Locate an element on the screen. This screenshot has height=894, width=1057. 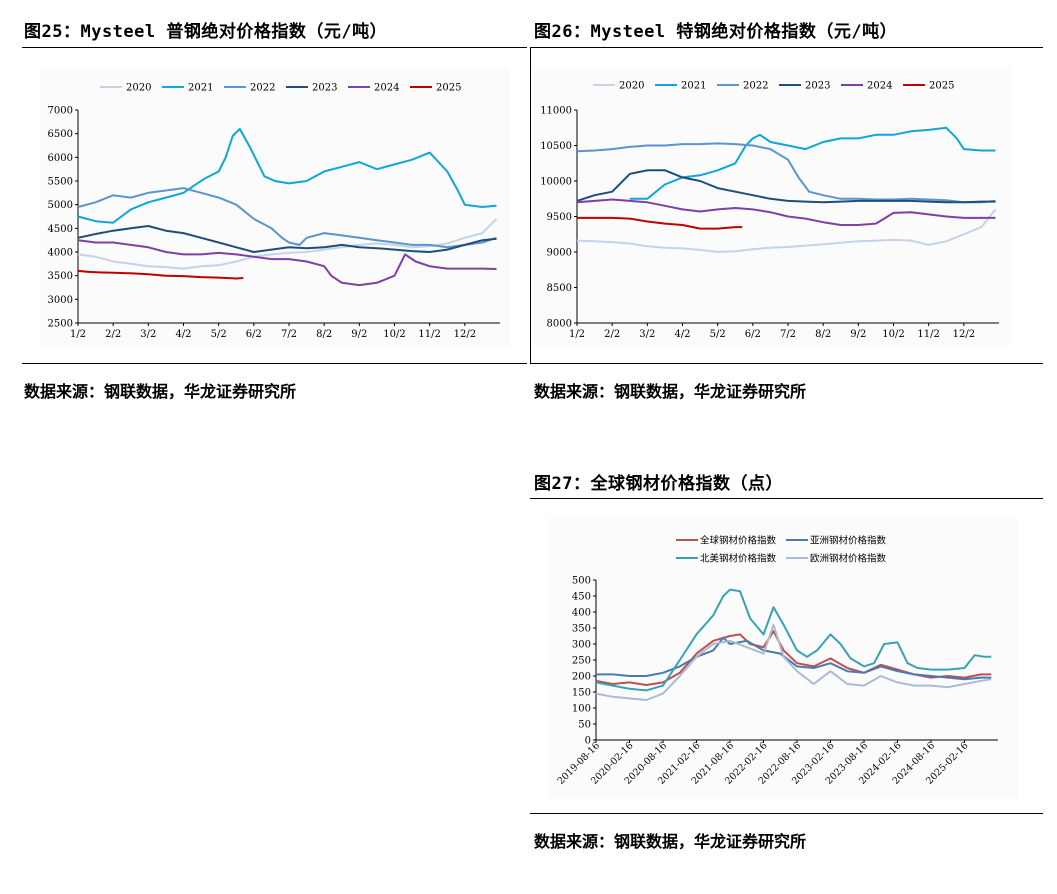
fig26-legend-label: 2022 is located at coordinates (755, 86).